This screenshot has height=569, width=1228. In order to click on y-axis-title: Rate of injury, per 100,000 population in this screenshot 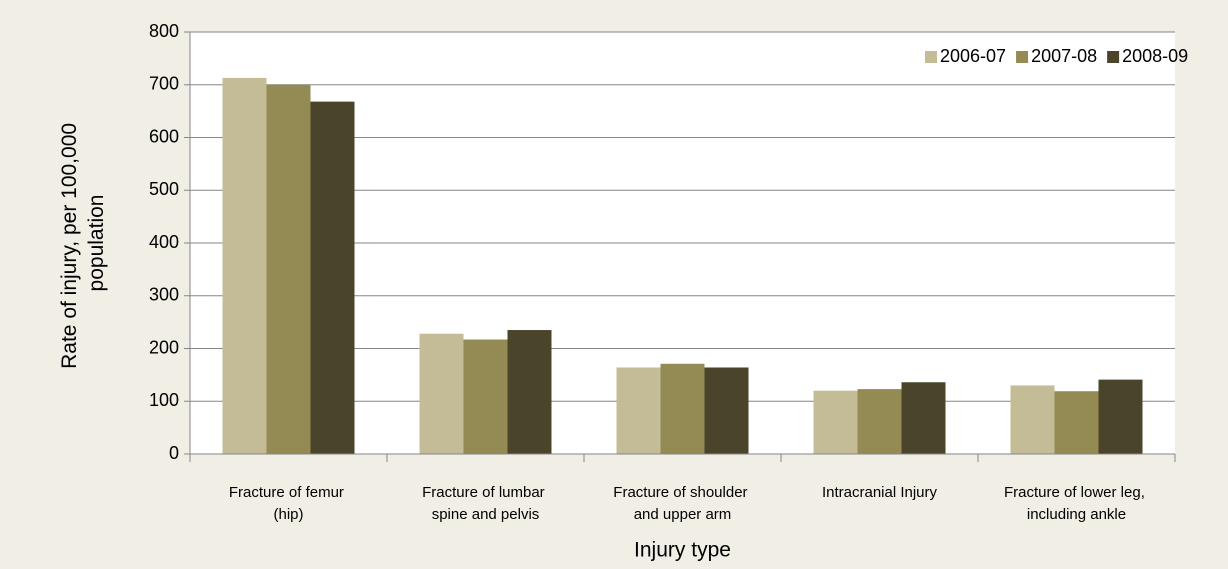, I will do `click(83, 243)`.